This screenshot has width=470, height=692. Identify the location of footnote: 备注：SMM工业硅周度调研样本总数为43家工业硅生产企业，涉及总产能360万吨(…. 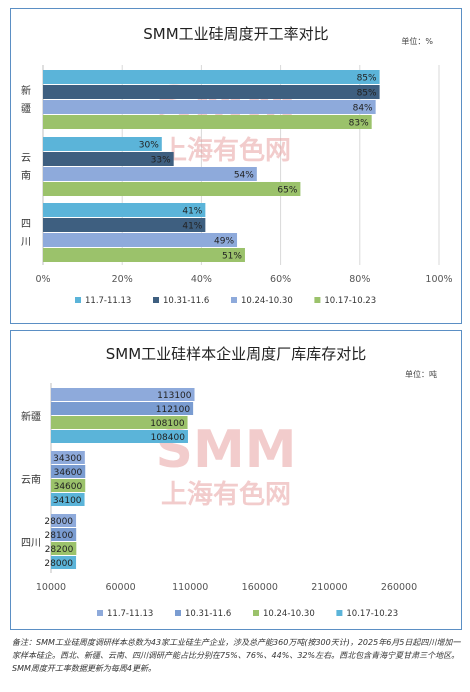
(236, 655).